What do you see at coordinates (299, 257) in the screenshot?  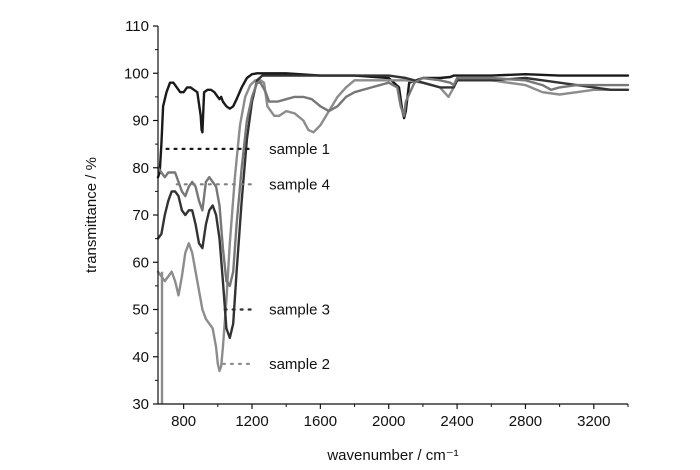 I see `annotations: sample 1 sample 4 sample 3 sample 2` at bounding box center [299, 257].